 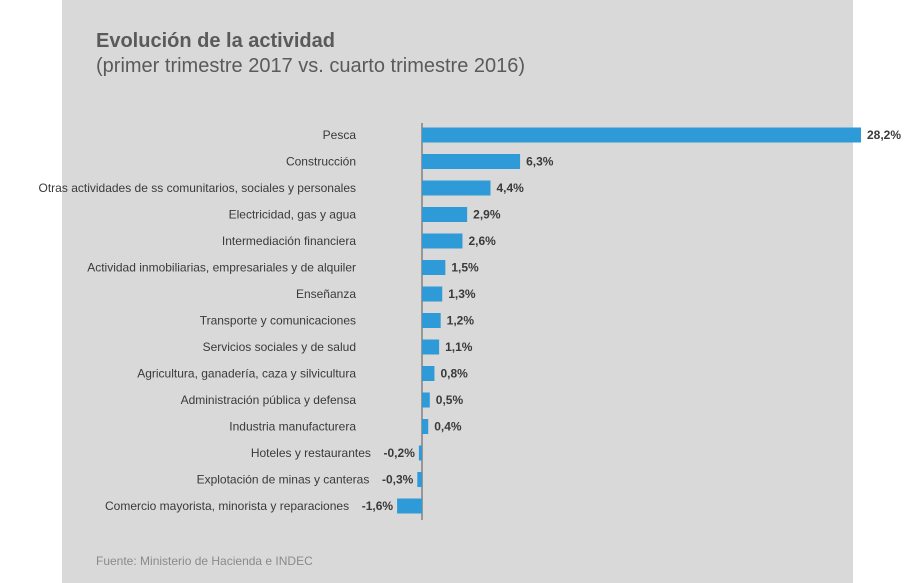 What do you see at coordinates (459, 347) in the screenshot?
I see `value-label-8: 1,1%` at bounding box center [459, 347].